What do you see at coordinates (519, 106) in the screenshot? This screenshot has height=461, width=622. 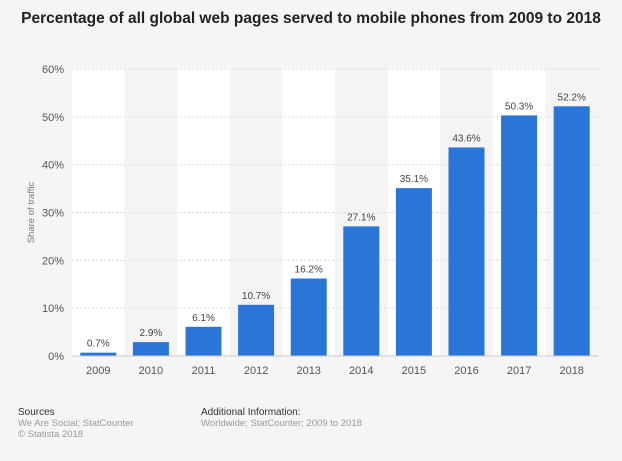 I see `bar-value-label: 50.3%` at bounding box center [519, 106].